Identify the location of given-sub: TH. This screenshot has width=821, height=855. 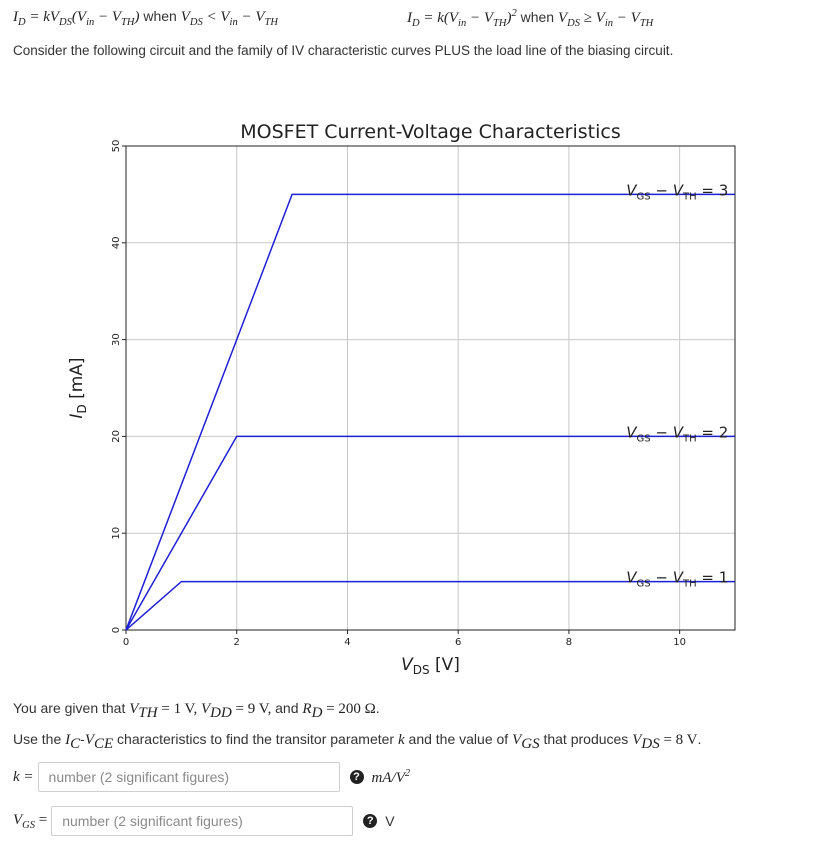
(148, 712).